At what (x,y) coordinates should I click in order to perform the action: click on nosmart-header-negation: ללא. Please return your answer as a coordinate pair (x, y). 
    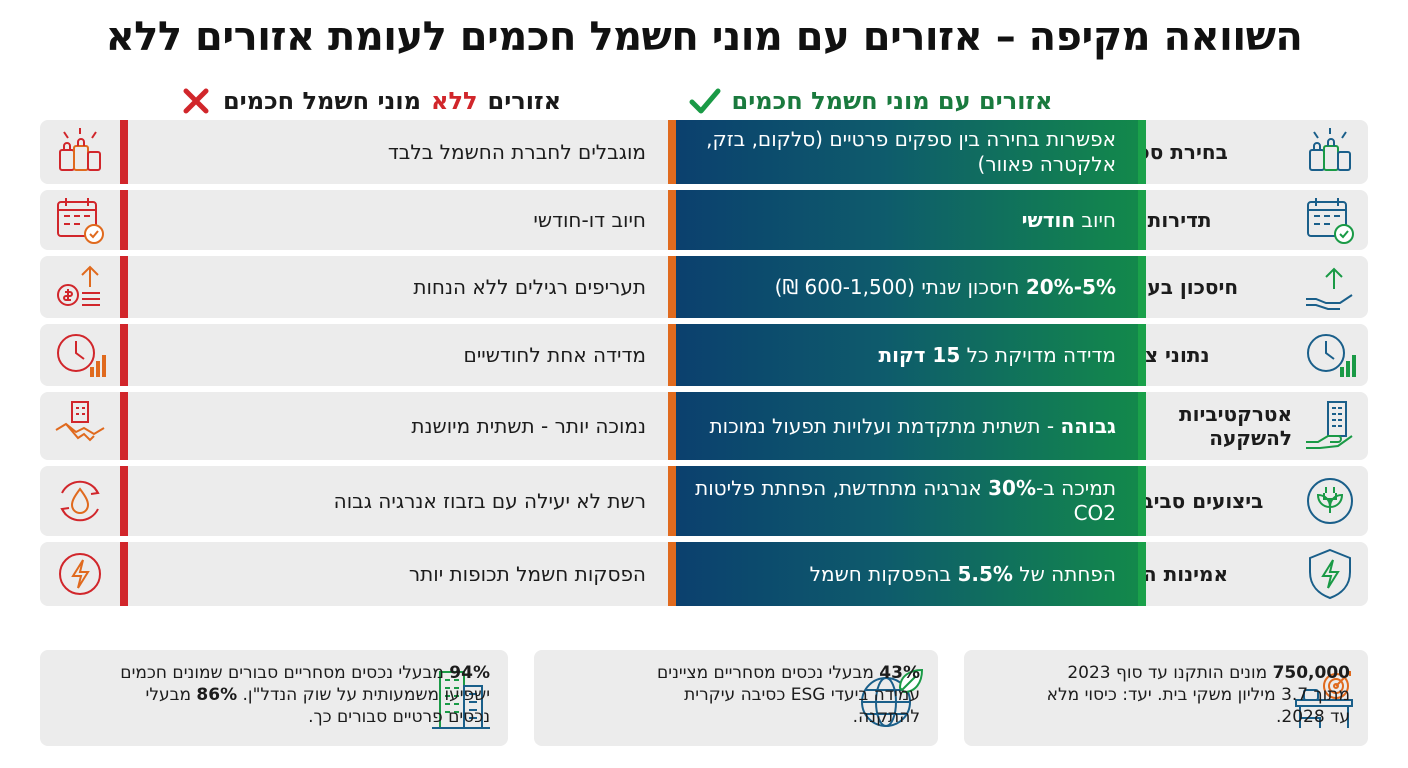
    Looking at the image, I should click on (454, 101).